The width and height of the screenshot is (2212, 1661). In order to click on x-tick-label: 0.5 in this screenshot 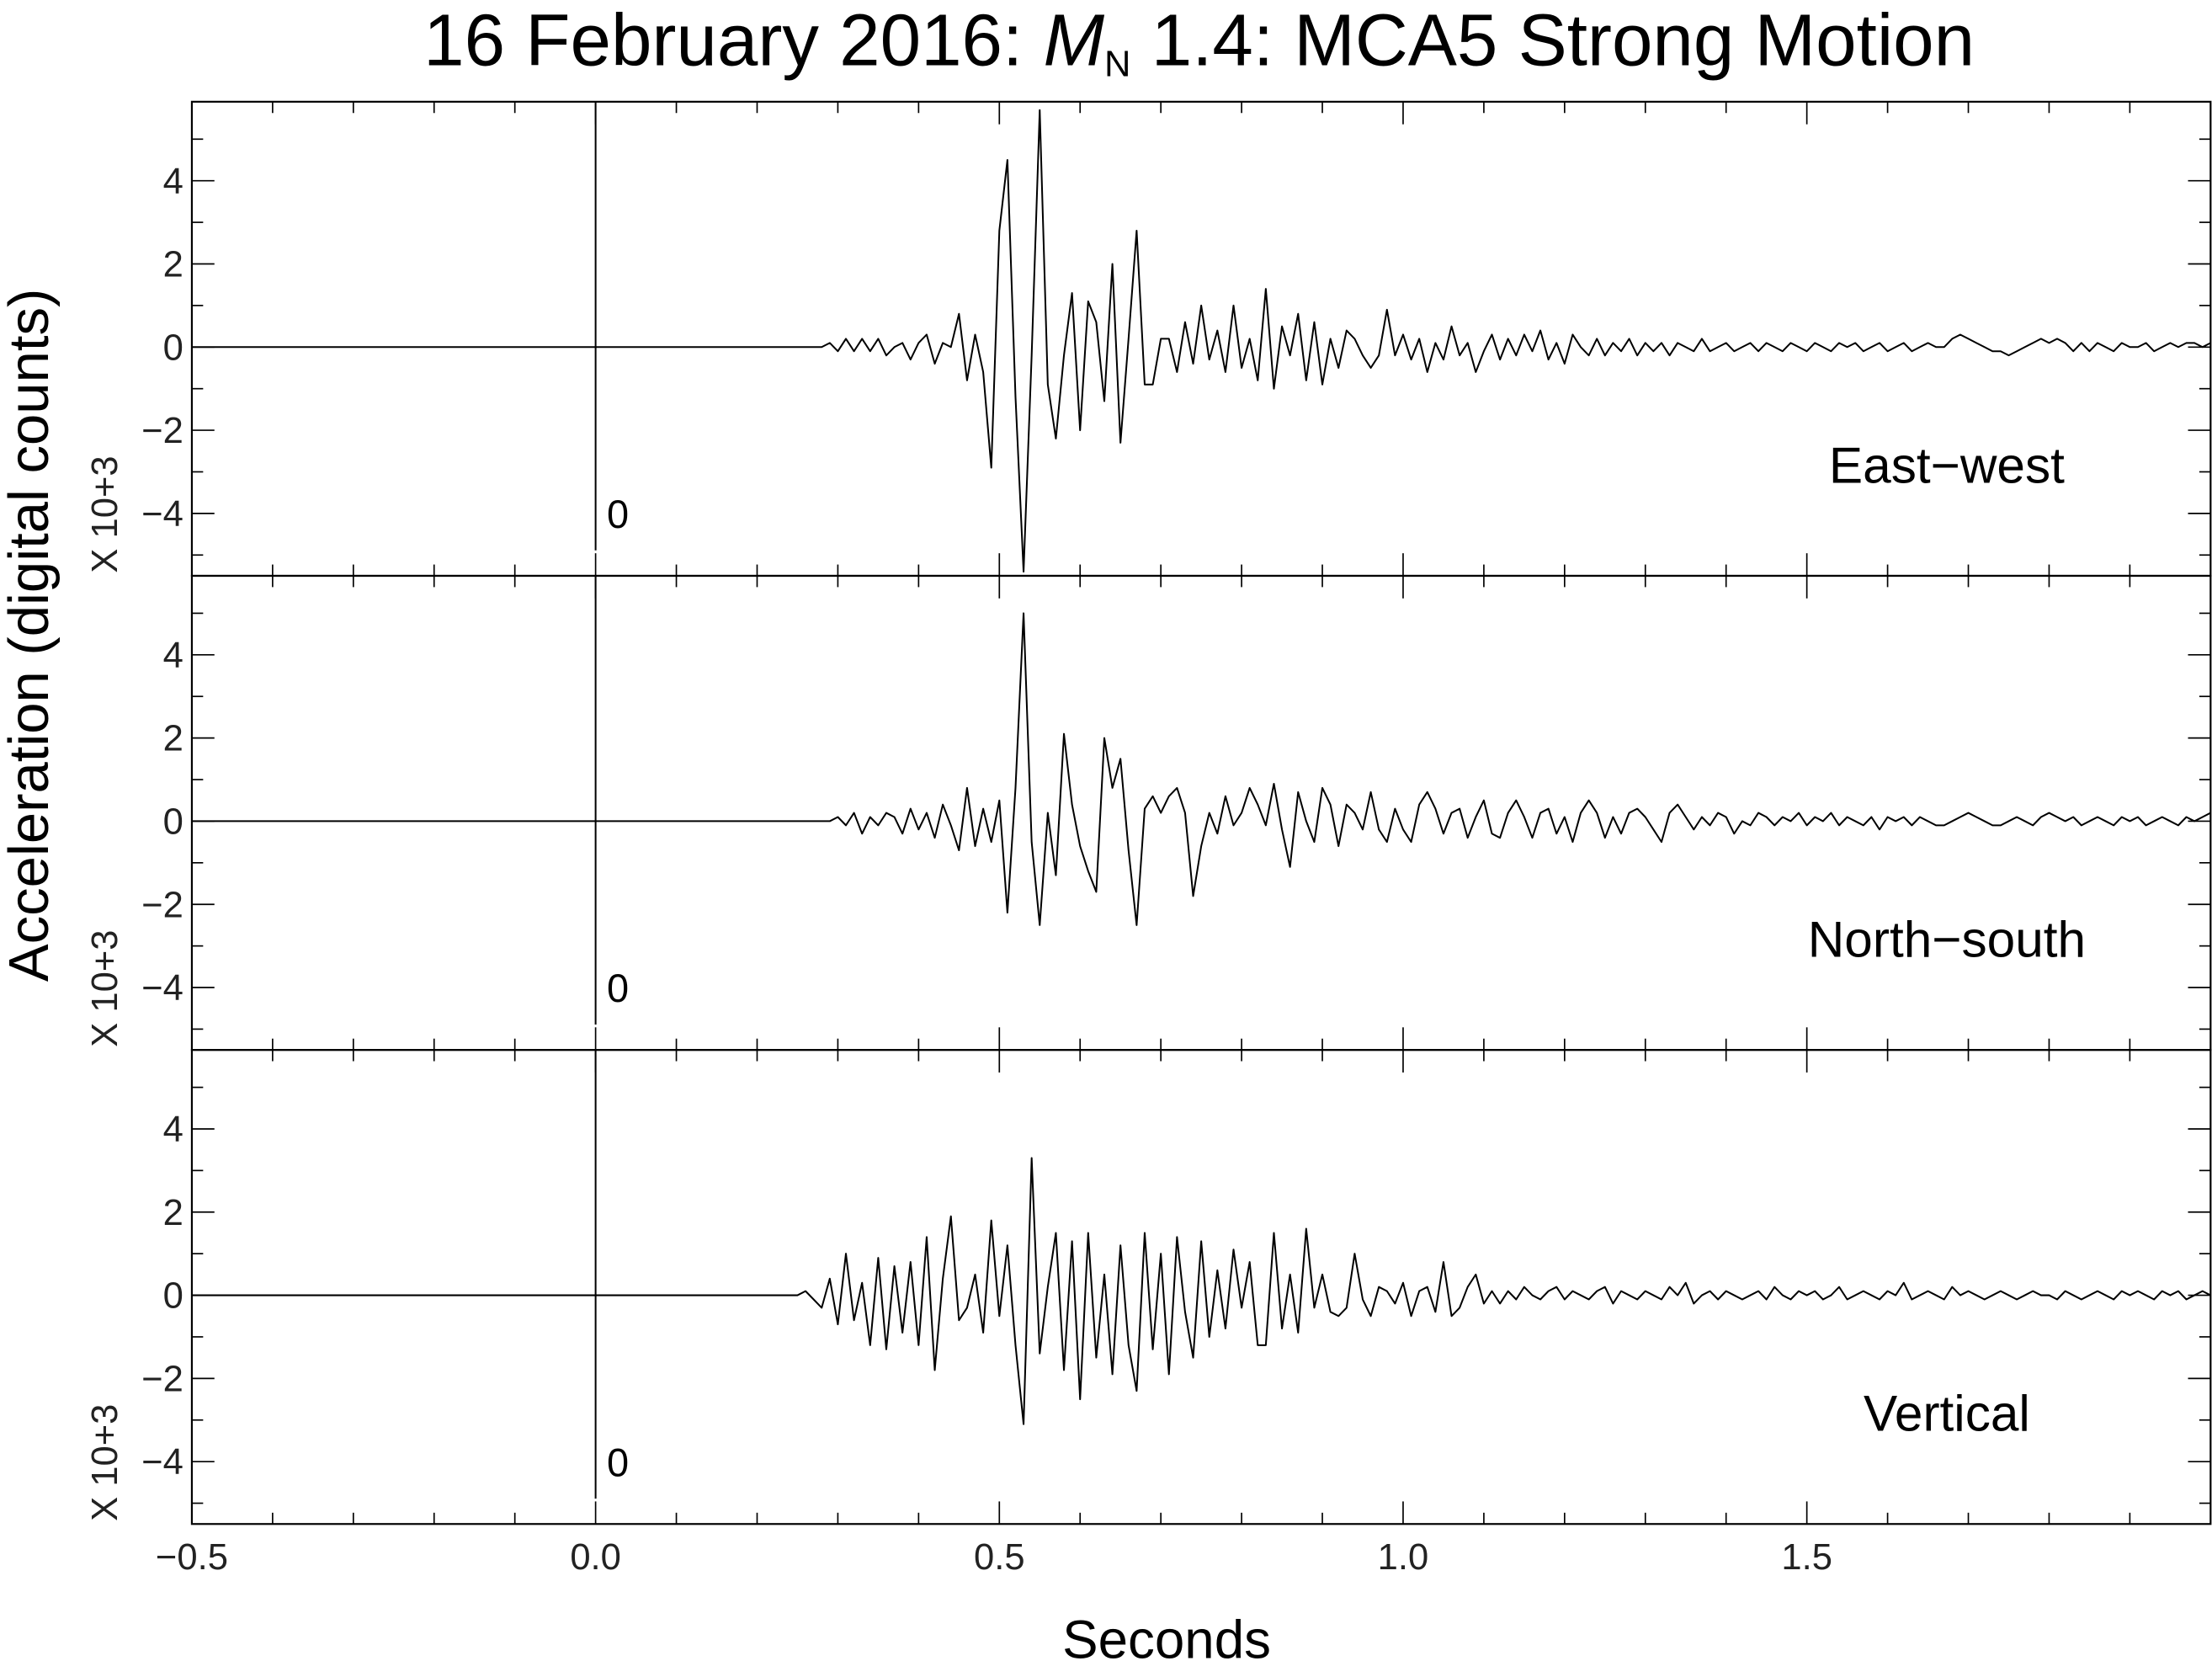, I will do `click(999, 1557)`.